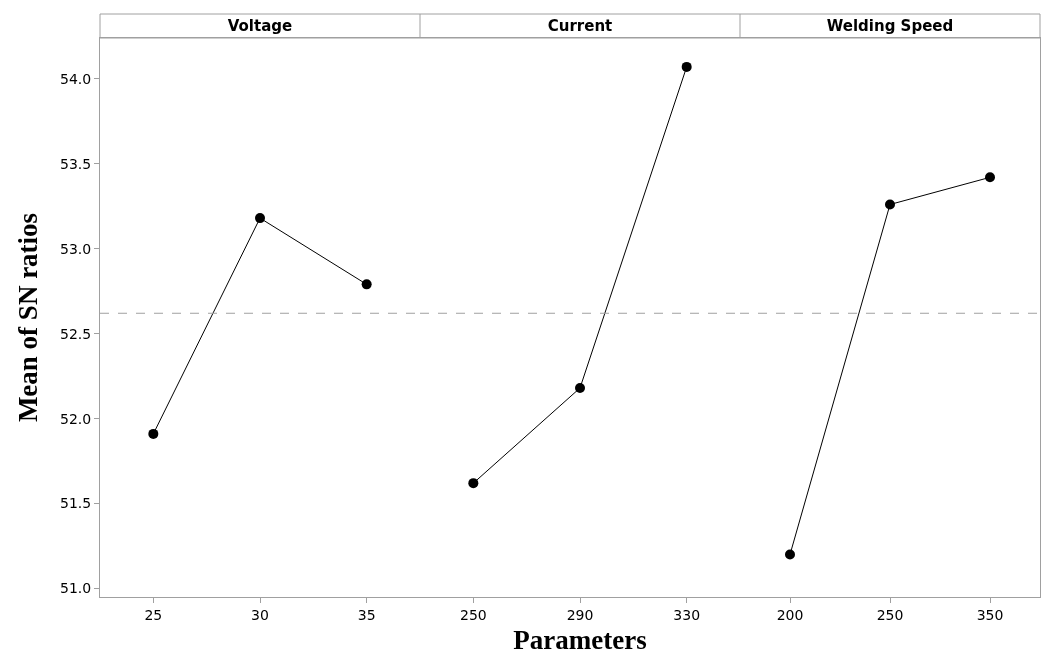 The height and width of the screenshot is (661, 1048). Describe the element at coordinates (76, 248) in the screenshot. I see `y-tick-label: 53.0` at that location.